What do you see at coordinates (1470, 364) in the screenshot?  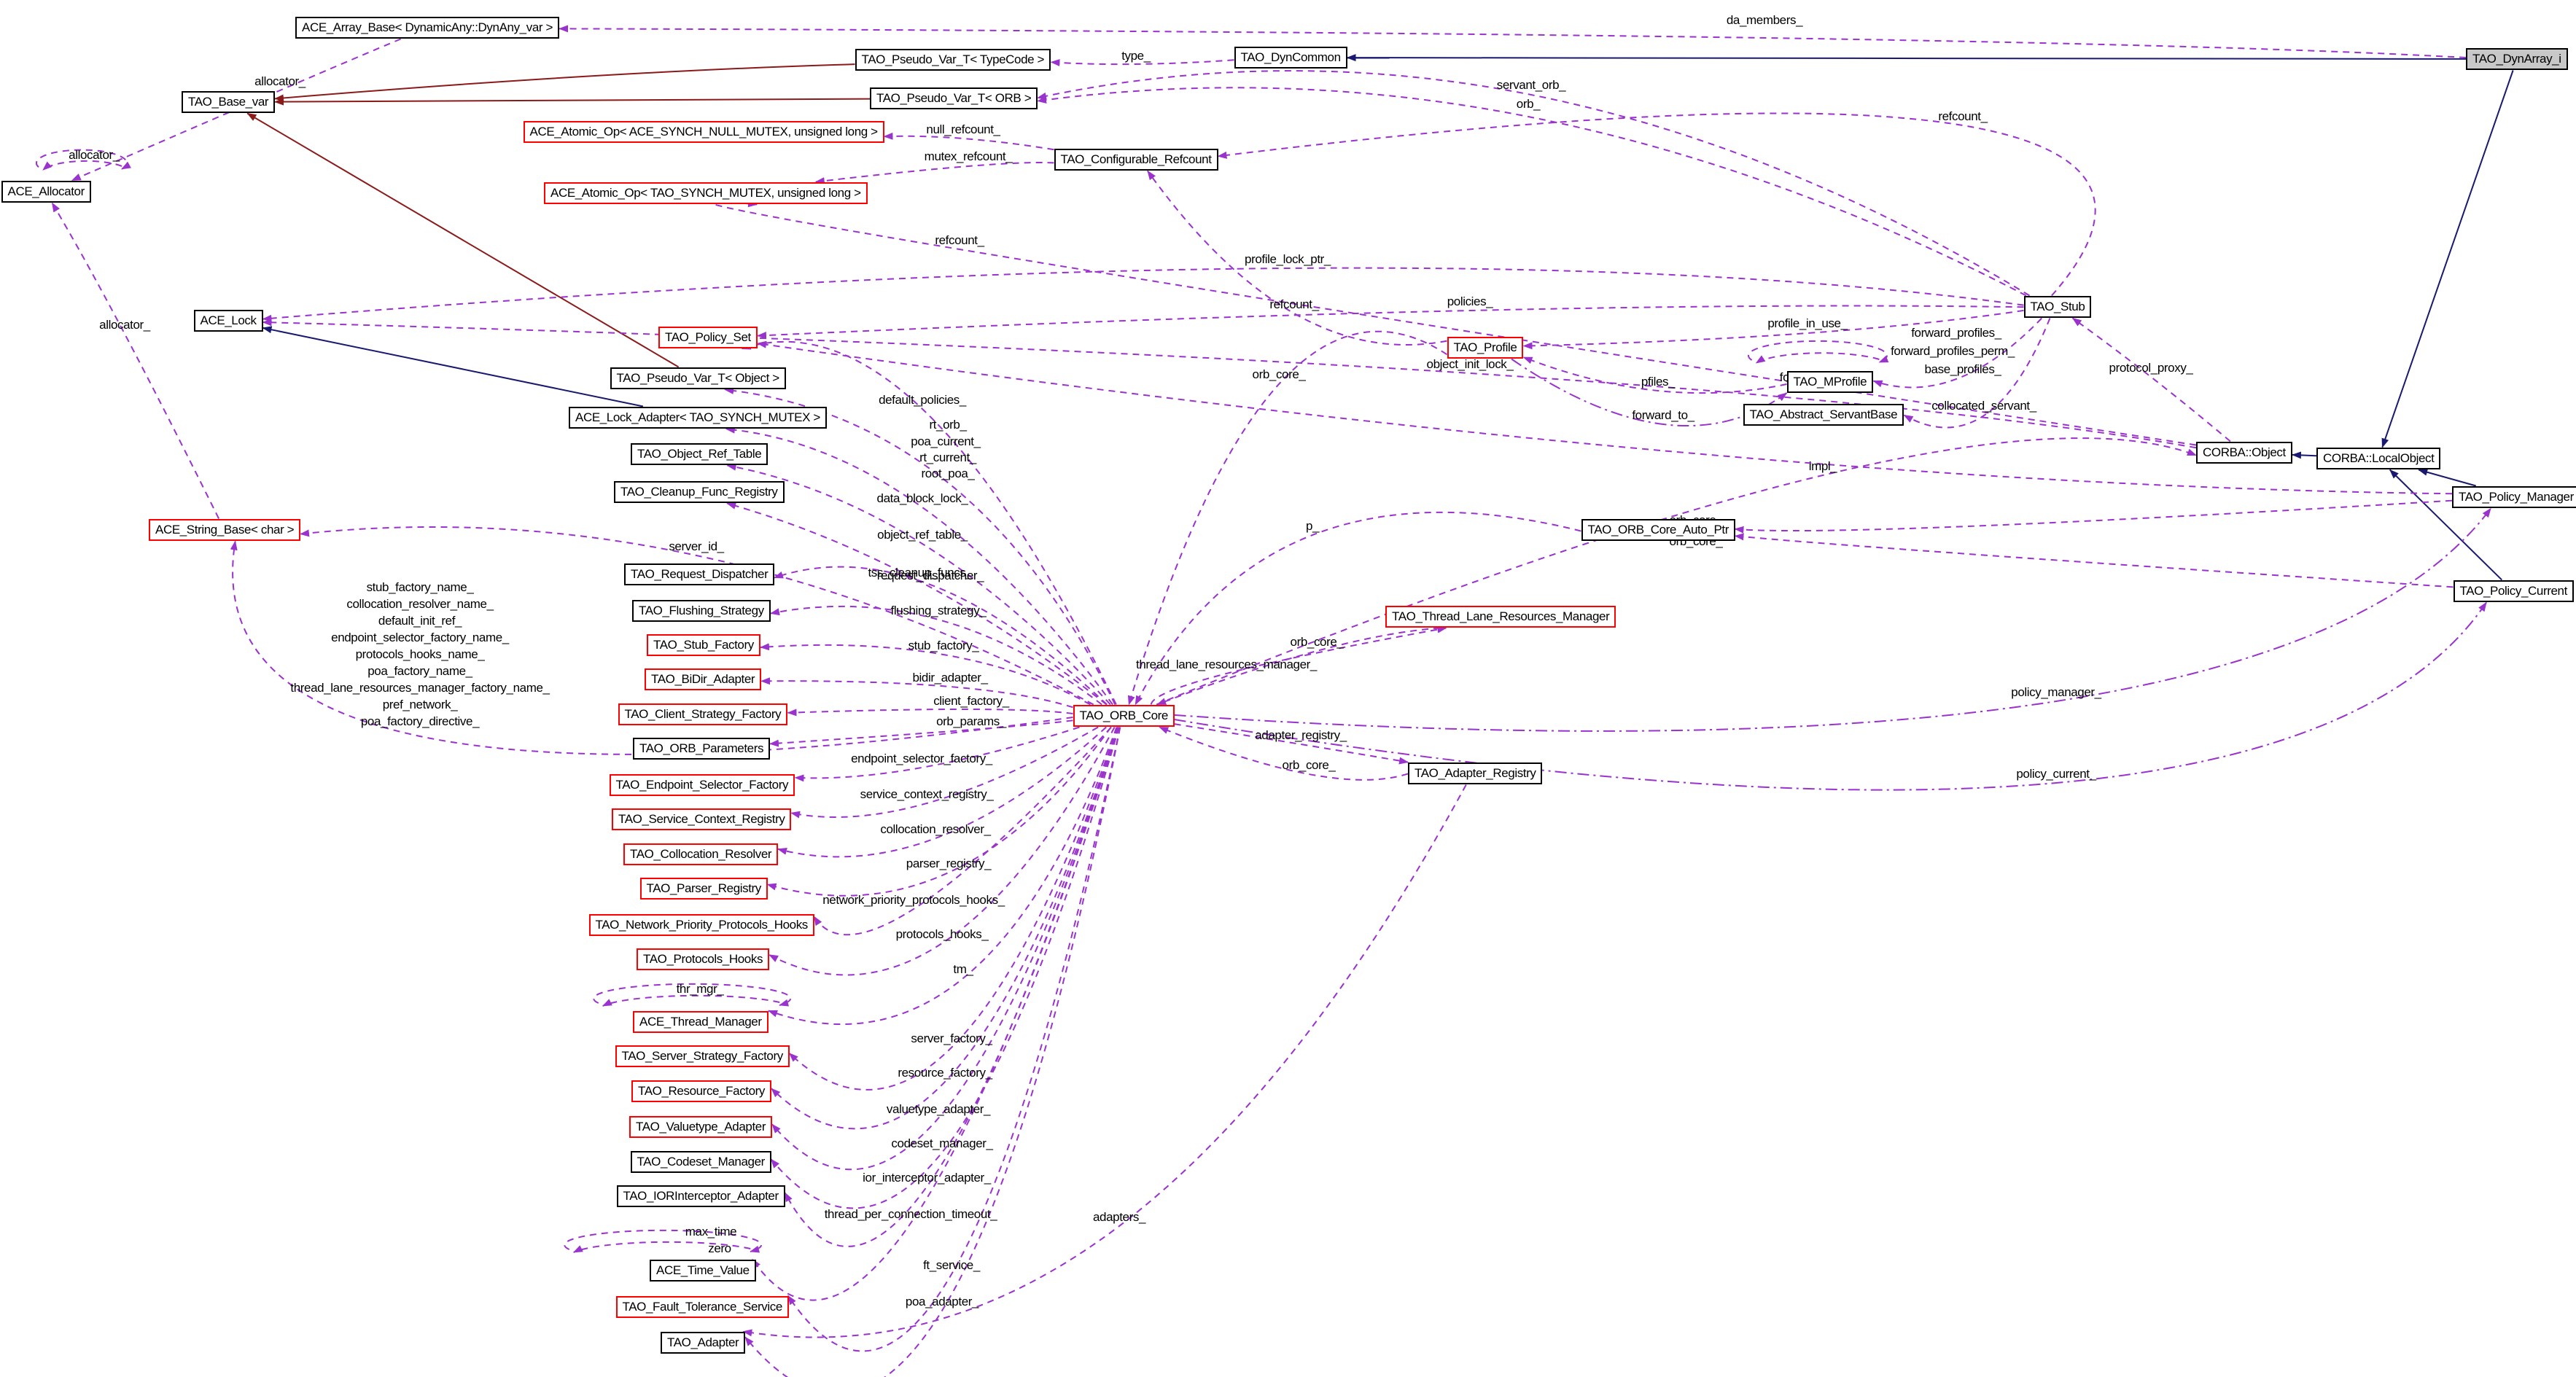 I see `edge-label: object_init_lock_` at bounding box center [1470, 364].